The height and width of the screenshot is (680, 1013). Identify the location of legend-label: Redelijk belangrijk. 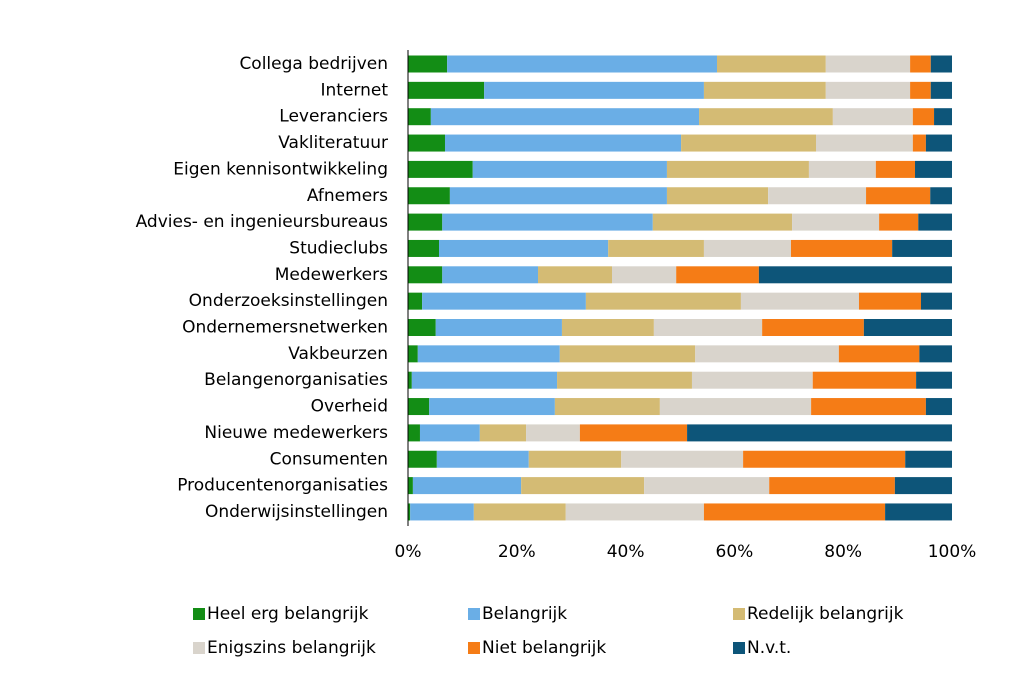
(825, 614).